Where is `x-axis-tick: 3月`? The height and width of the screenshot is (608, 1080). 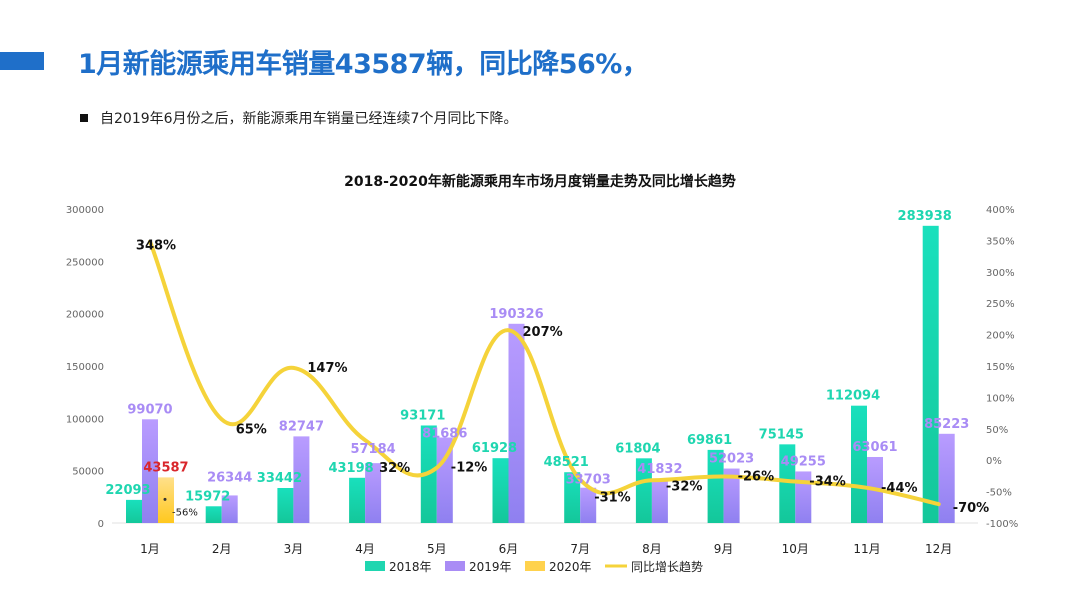 x-axis-tick: 3月 is located at coordinates (294, 549).